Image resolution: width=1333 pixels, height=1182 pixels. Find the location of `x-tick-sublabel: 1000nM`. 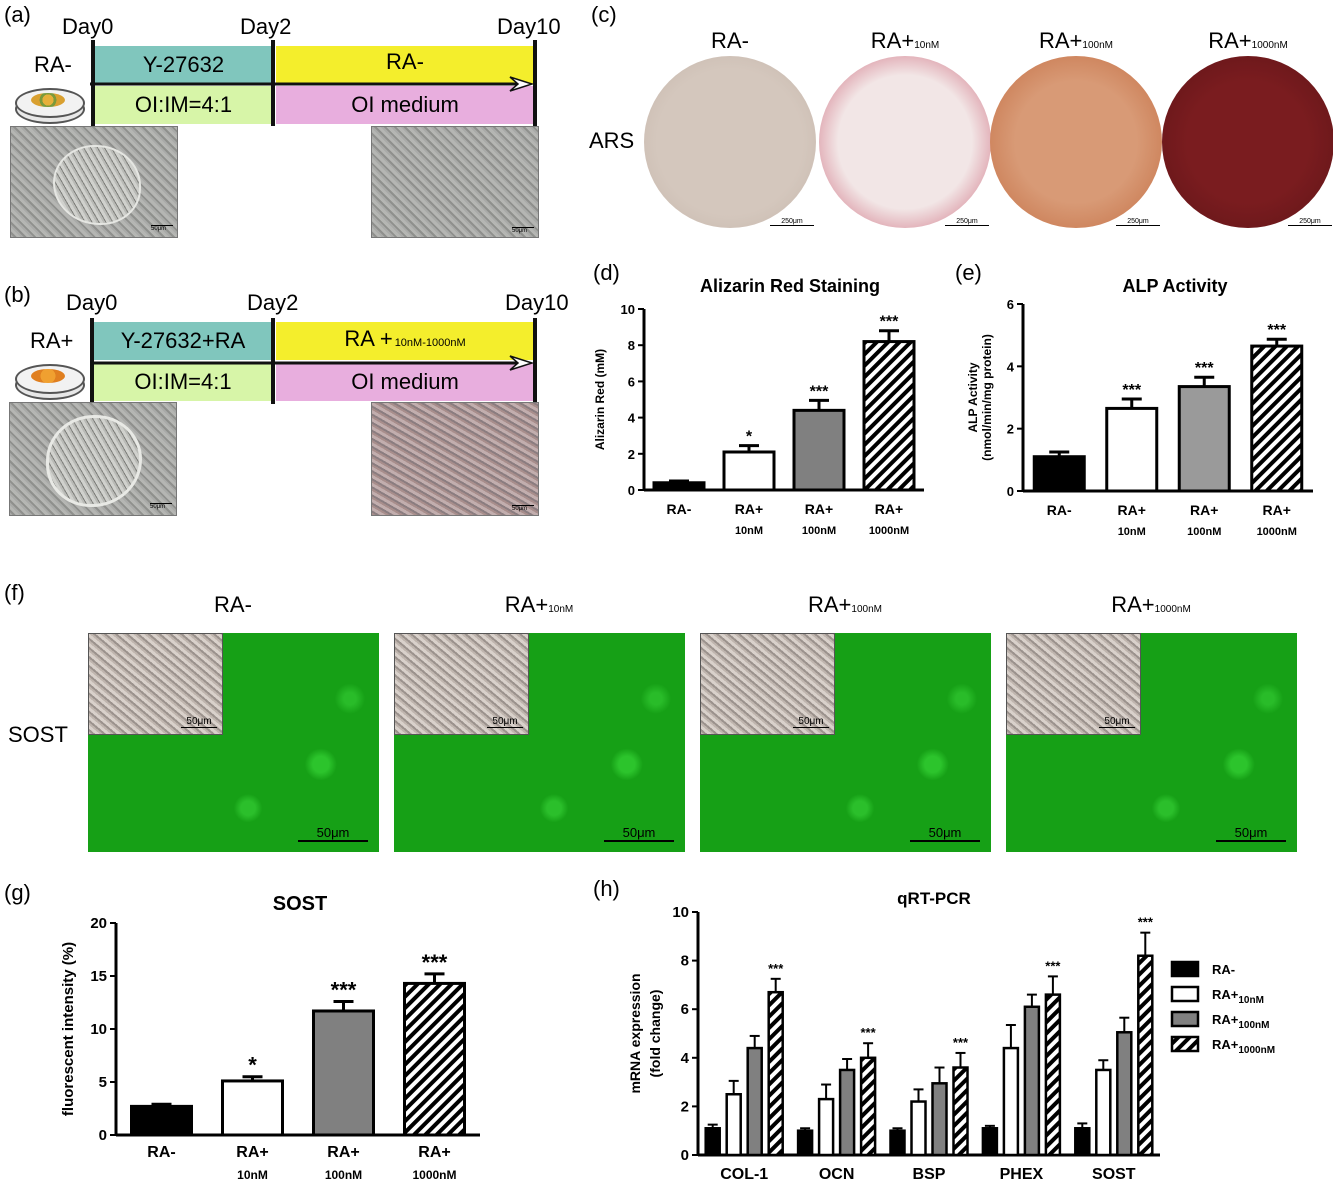

x-tick-sublabel: 1000nM is located at coordinates (1277, 532).